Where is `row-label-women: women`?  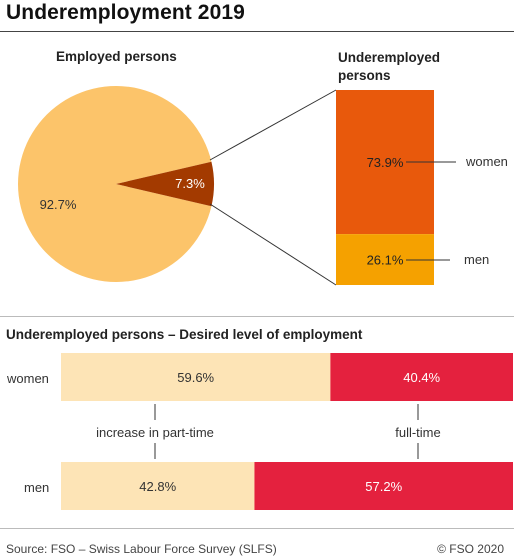
row-label-women: women is located at coordinates (28, 378).